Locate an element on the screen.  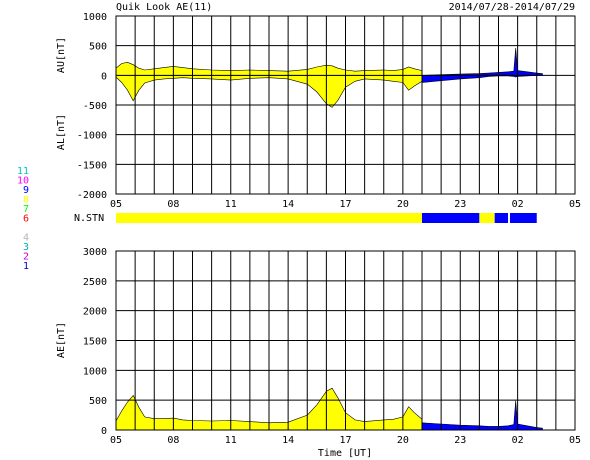
aual-xtick-label: 23 is located at coordinates (460, 204).